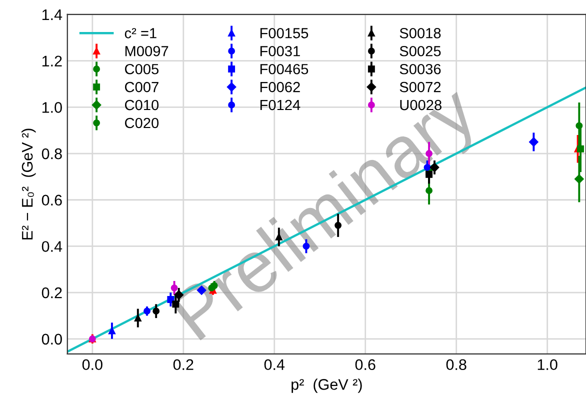 The width and height of the screenshot is (586, 414). Describe the element at coordinates (548, 364) in the screenshot. I see `x-tick-label: 1.0` at that location.